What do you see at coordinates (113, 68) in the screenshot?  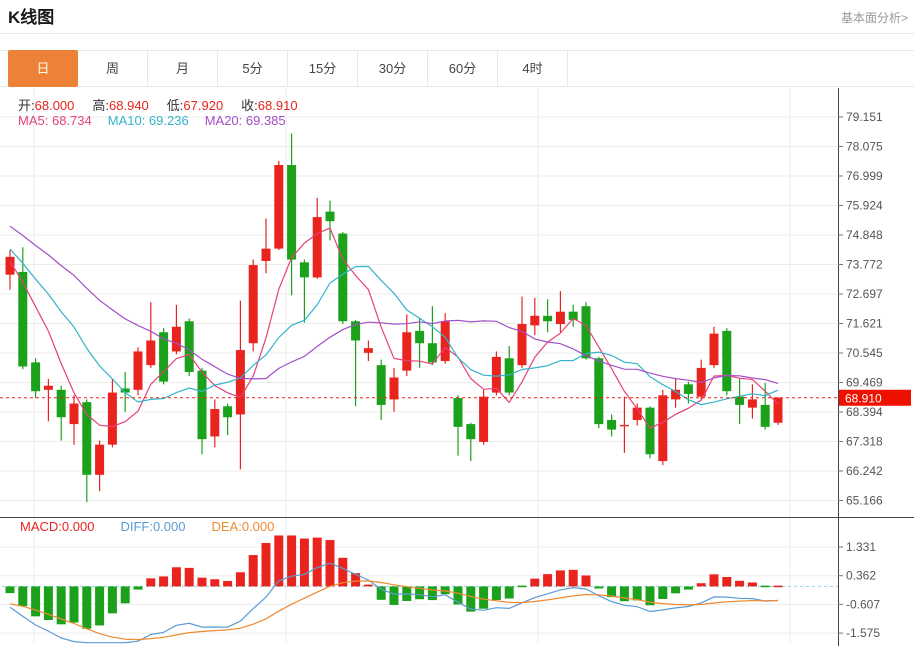 I see `tab-week: 周` at bounding box center [113, 68].